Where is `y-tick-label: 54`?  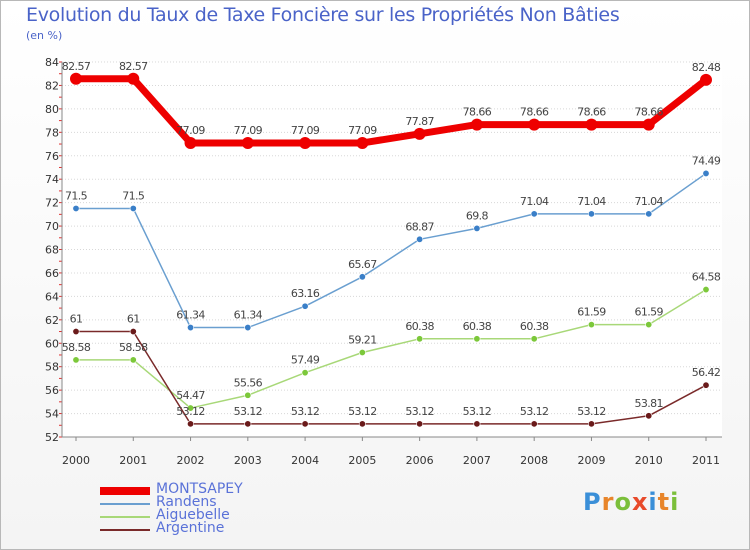 y-tick-label: 54 is located at coordinates (52, 414).